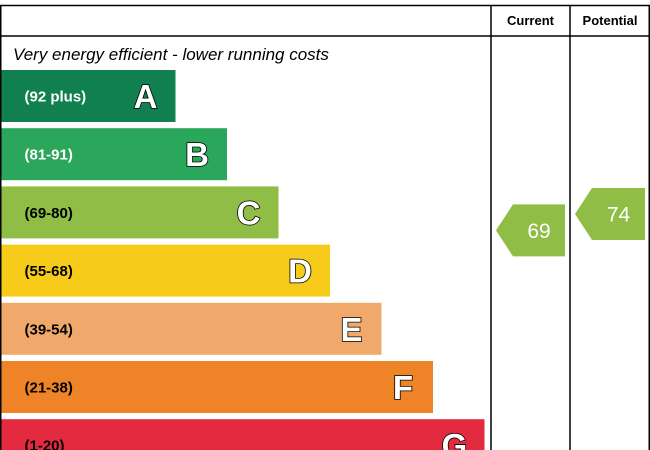  I want to click on band-c: (69-80) C, so click(140, 212).